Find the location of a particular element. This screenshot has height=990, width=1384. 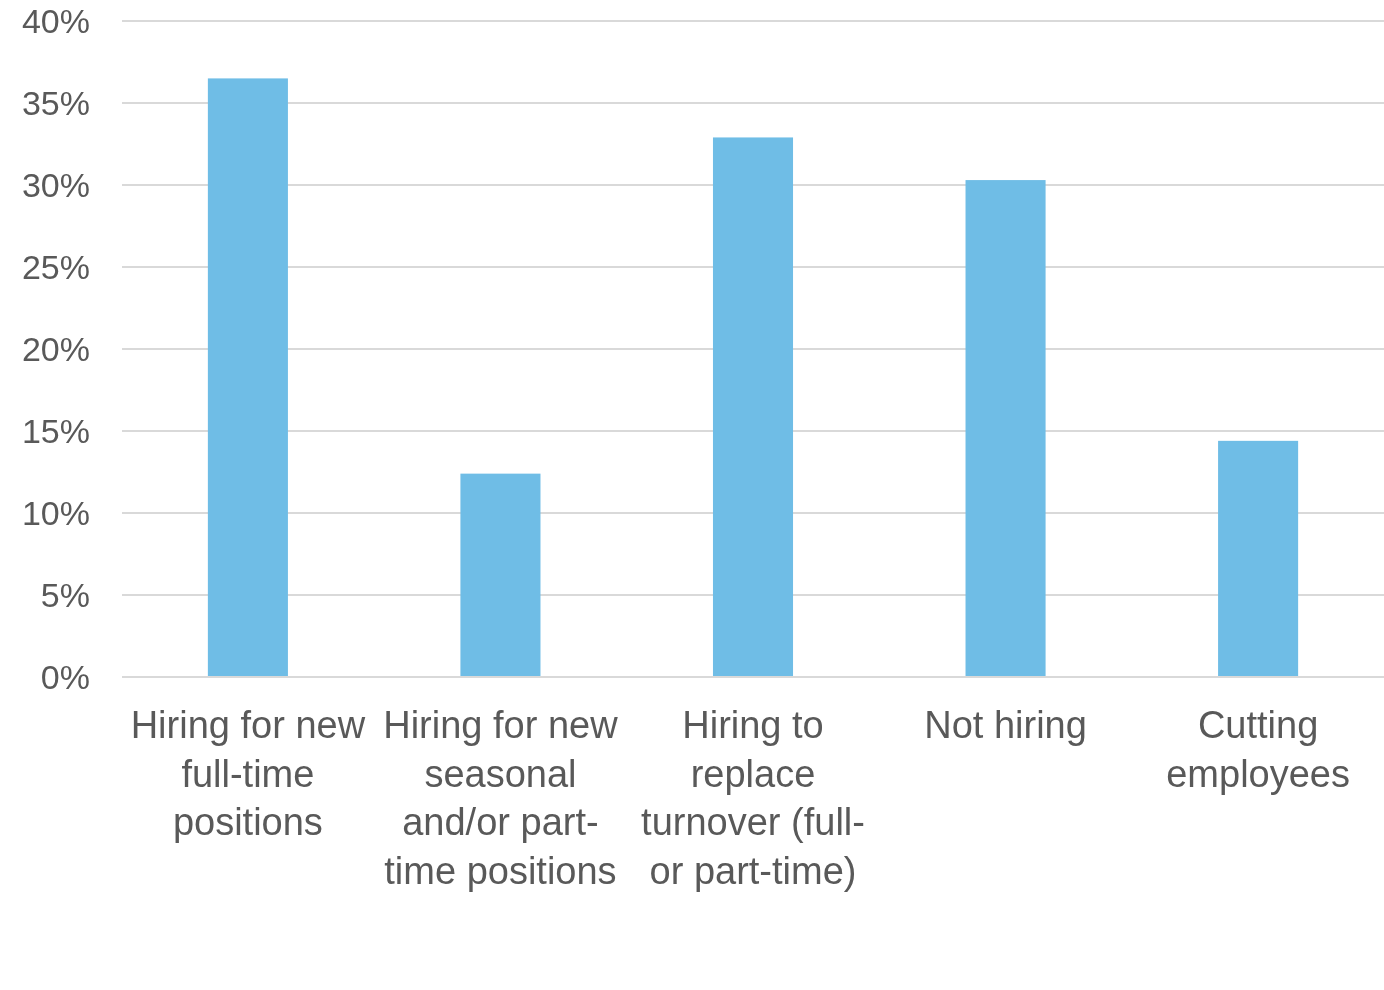

y-tick-label: 30% is located at coordinates (55, 184).